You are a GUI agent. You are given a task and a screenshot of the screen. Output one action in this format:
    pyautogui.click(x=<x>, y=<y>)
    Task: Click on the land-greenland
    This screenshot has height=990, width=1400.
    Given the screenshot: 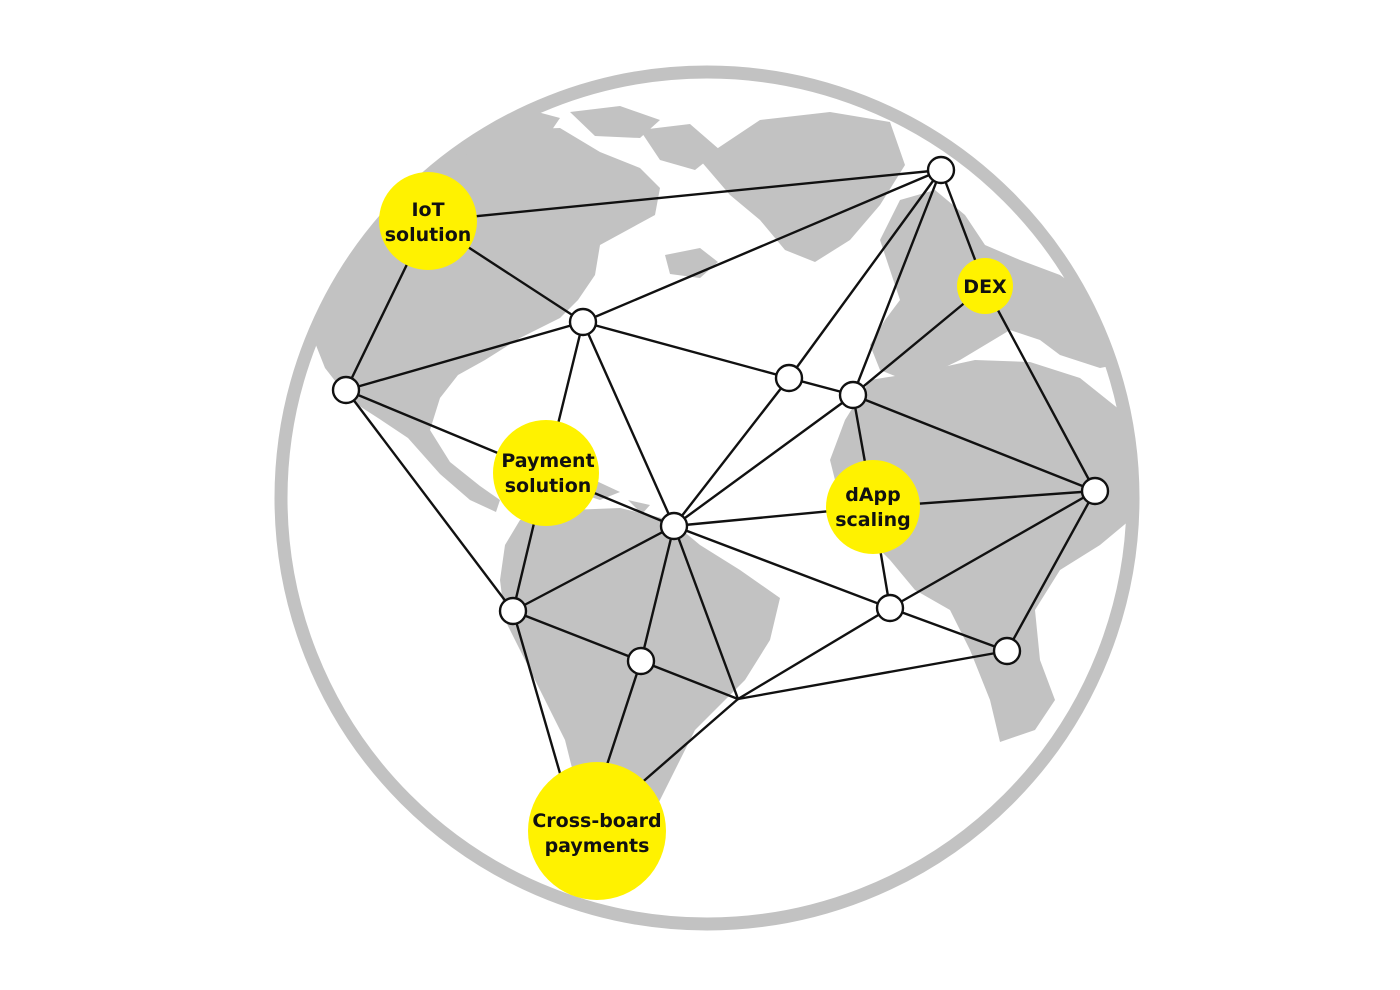 What is the action you would take?
    pyautogui.click(x=802, y=187)
    